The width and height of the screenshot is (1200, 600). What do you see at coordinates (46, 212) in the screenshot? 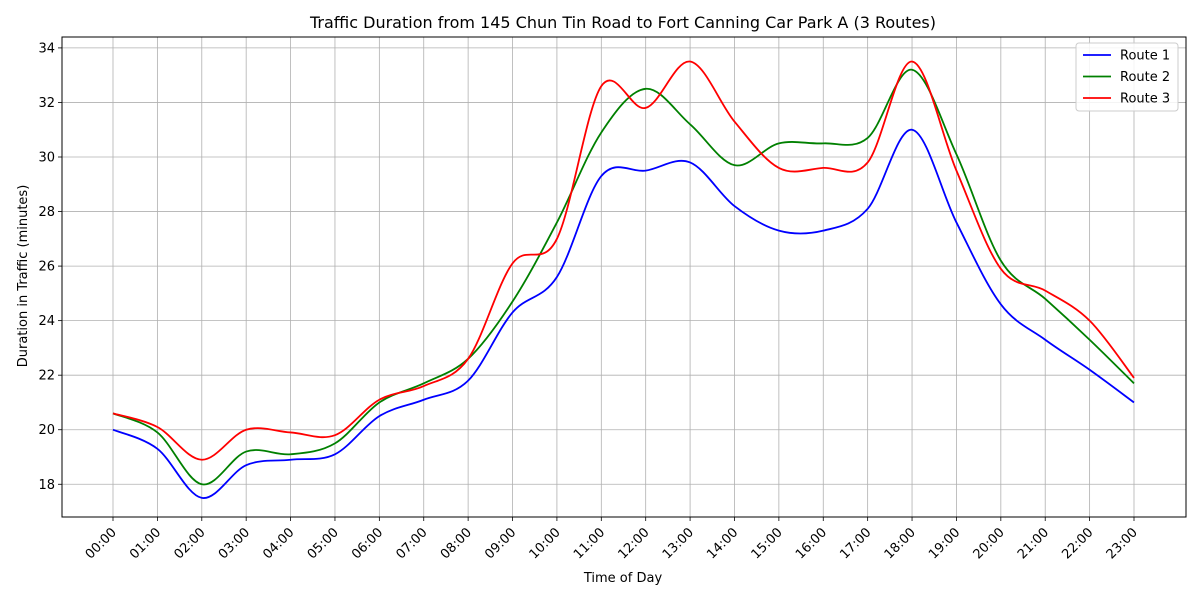
I see `y-tick-label: 28` at bounding box center [46, 212].